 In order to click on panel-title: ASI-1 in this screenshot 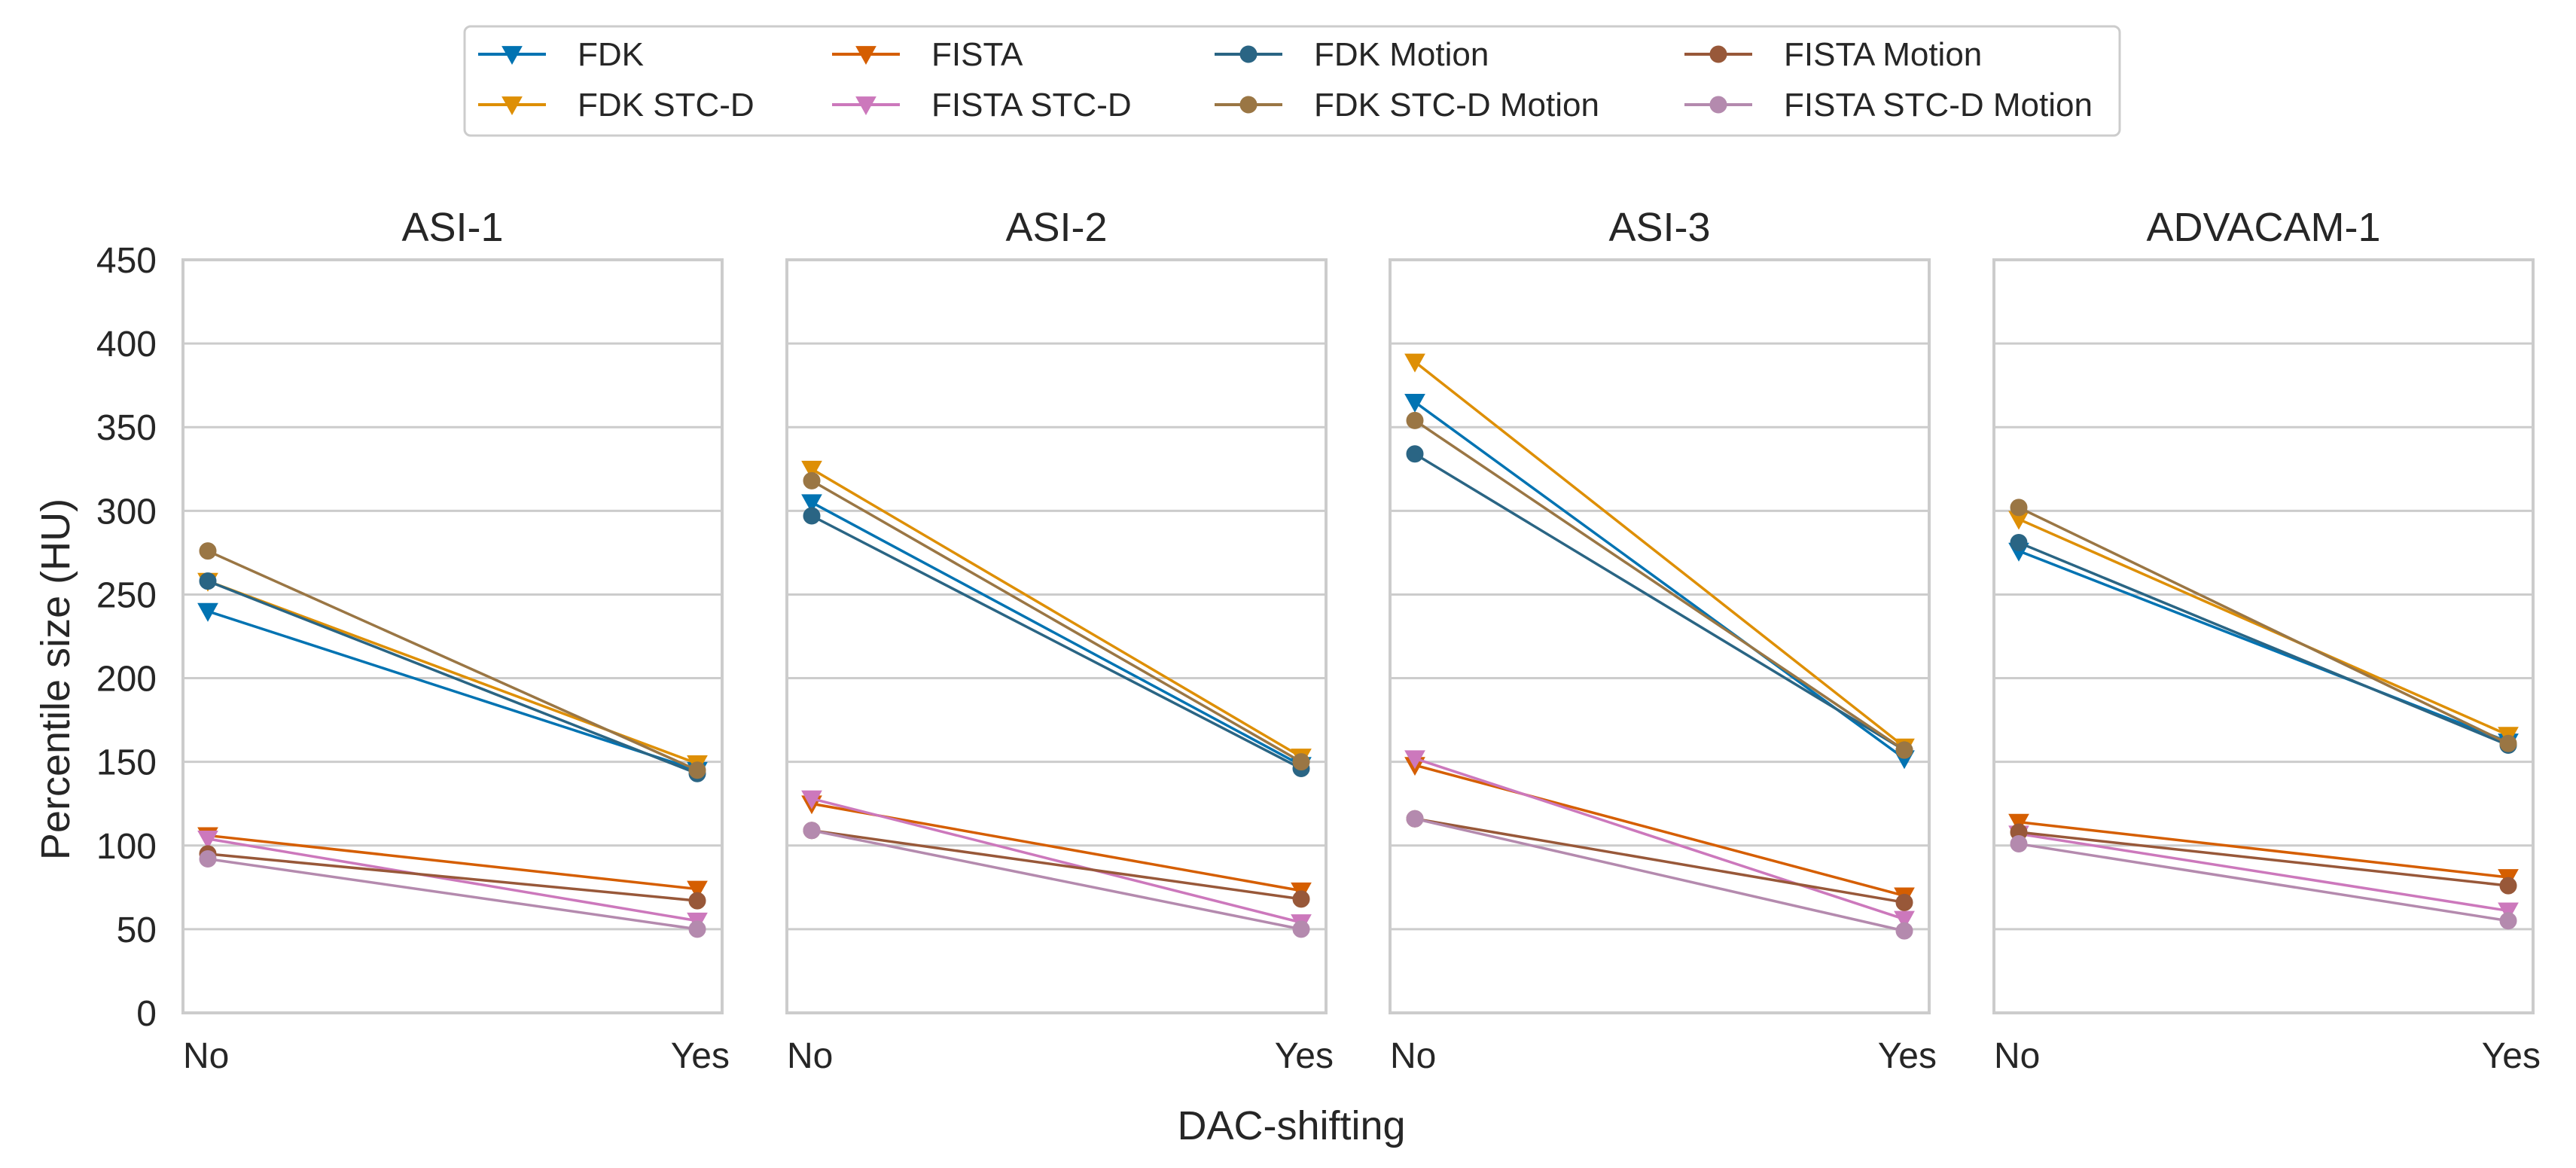, I will do `click(452, 227)`.